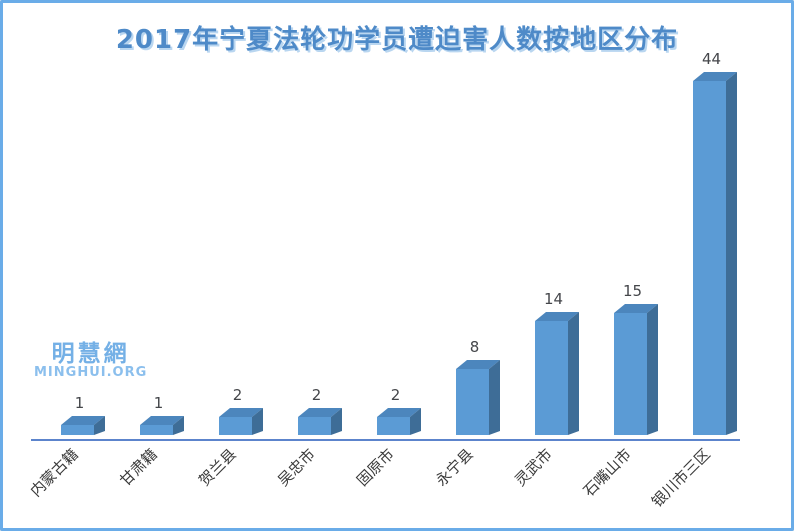 The height and width of the screenshot is (531, 794). I want to click on watermark-text-cjk: 明慧網, so click(90, 354).